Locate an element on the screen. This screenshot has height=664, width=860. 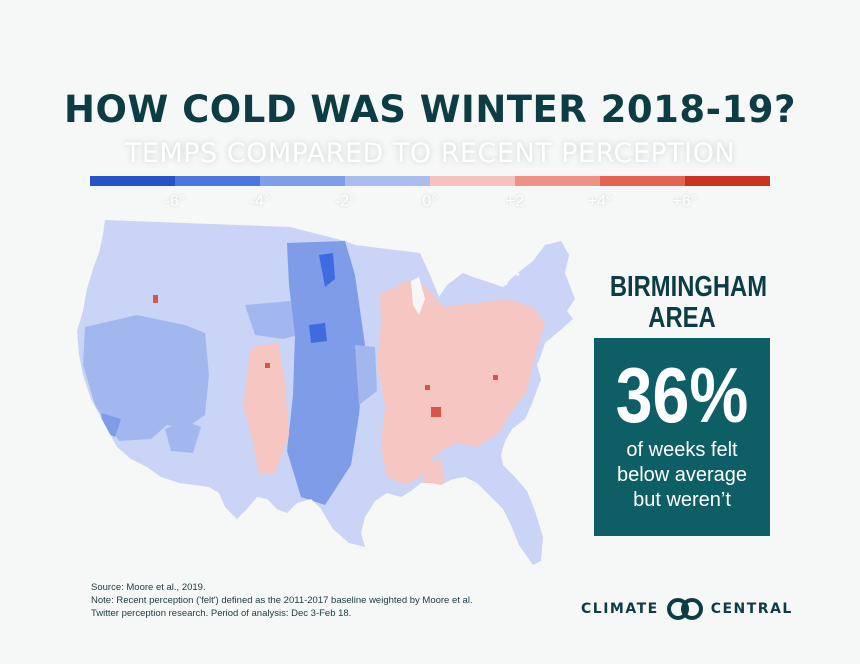
callout-description: of weeks felt below average but weren’t is located at coordinates (682, 475).